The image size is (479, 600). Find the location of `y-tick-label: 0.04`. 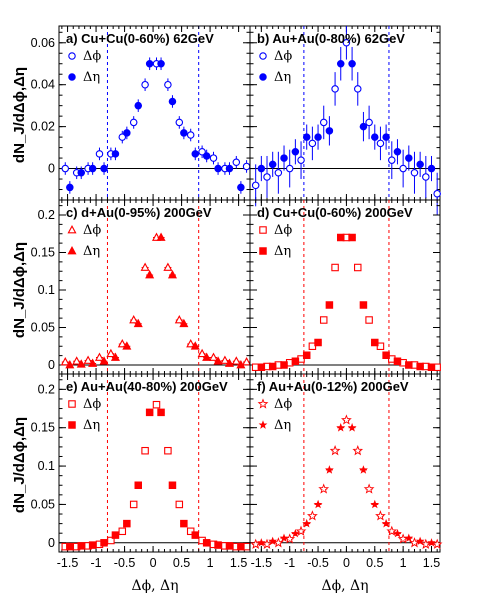

y-tick-label: 0.04 is located at coordinates (43, 85).